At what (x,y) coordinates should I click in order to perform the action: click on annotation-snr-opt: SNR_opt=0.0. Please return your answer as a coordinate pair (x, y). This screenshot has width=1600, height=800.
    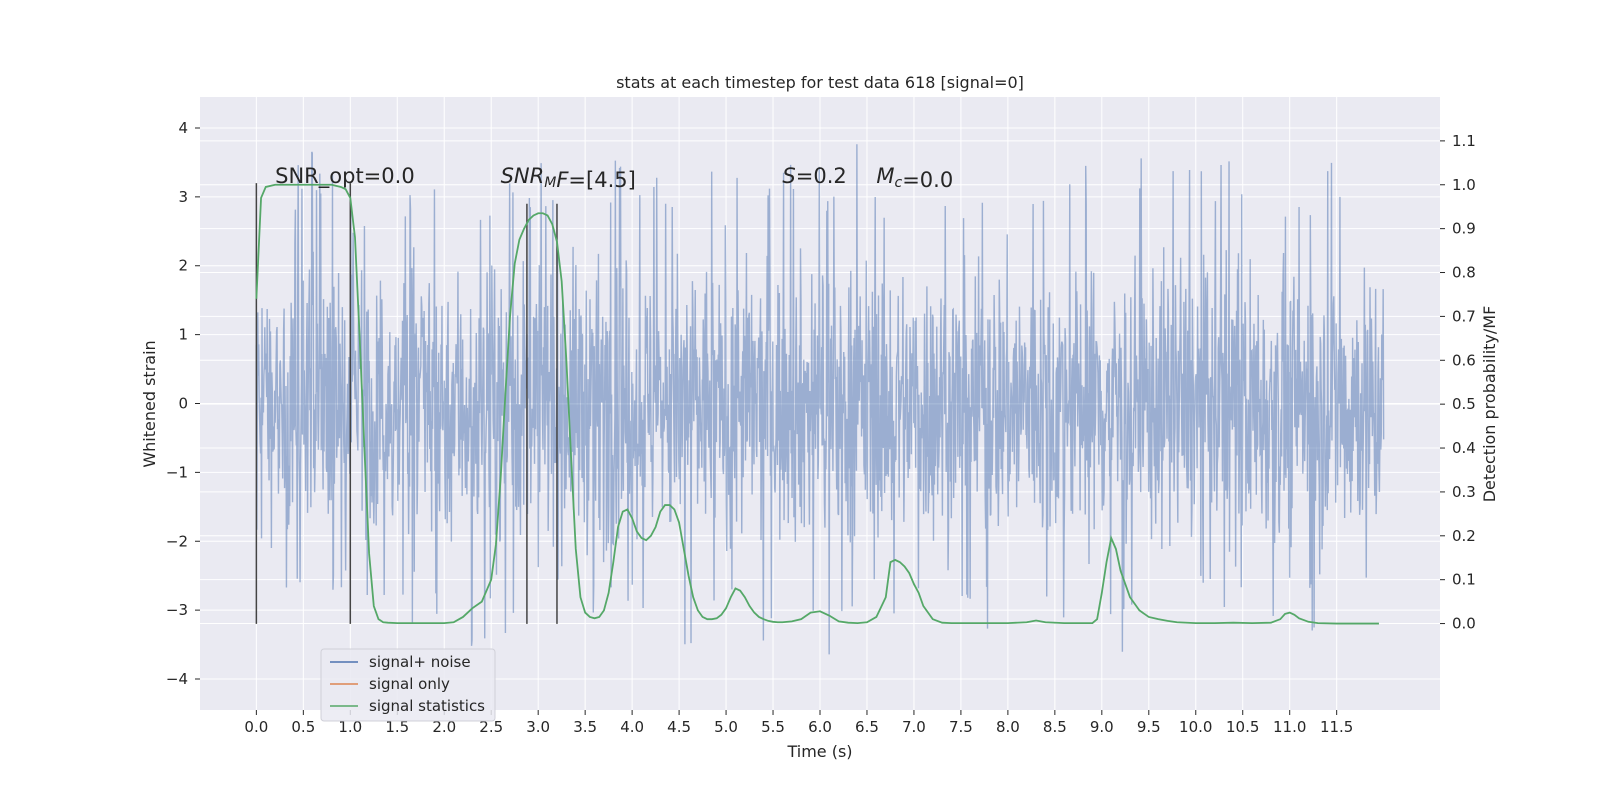
    Looking at the image, I should click on (345, 176).